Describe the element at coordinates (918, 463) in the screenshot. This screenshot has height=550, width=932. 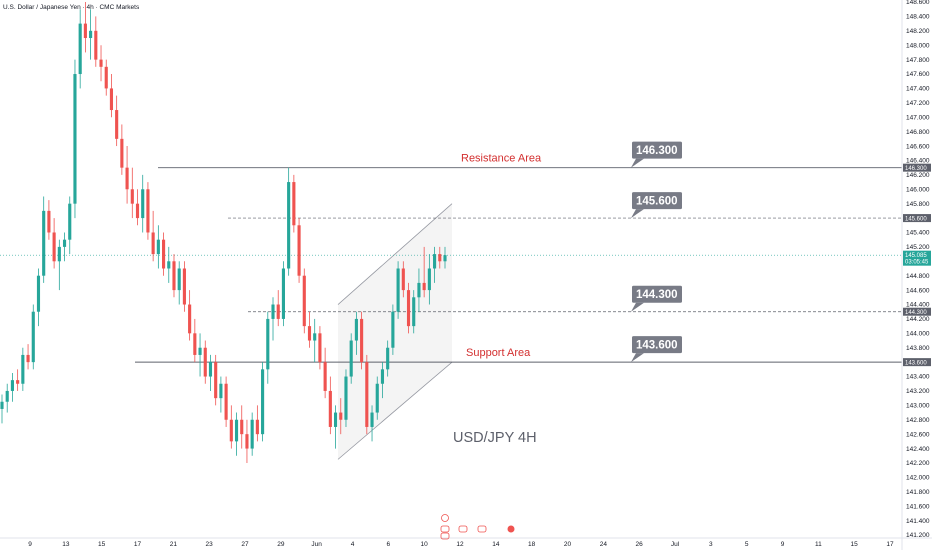
I see `y-tick-label: 142.200` at that location.